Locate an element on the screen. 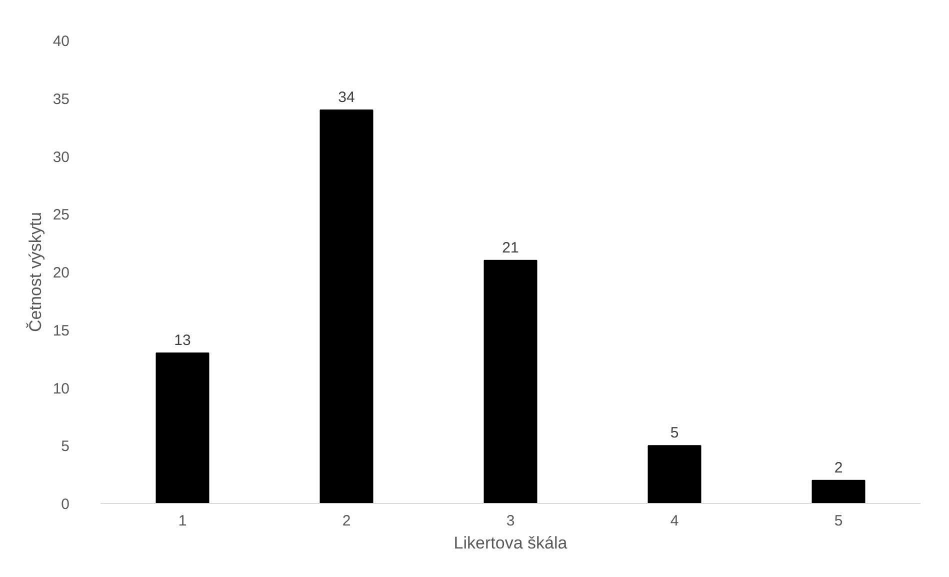 The width and height of the screenshot is (949, 577). y-axis-title: Četnost výskytu is located at coordinates (35, 272).